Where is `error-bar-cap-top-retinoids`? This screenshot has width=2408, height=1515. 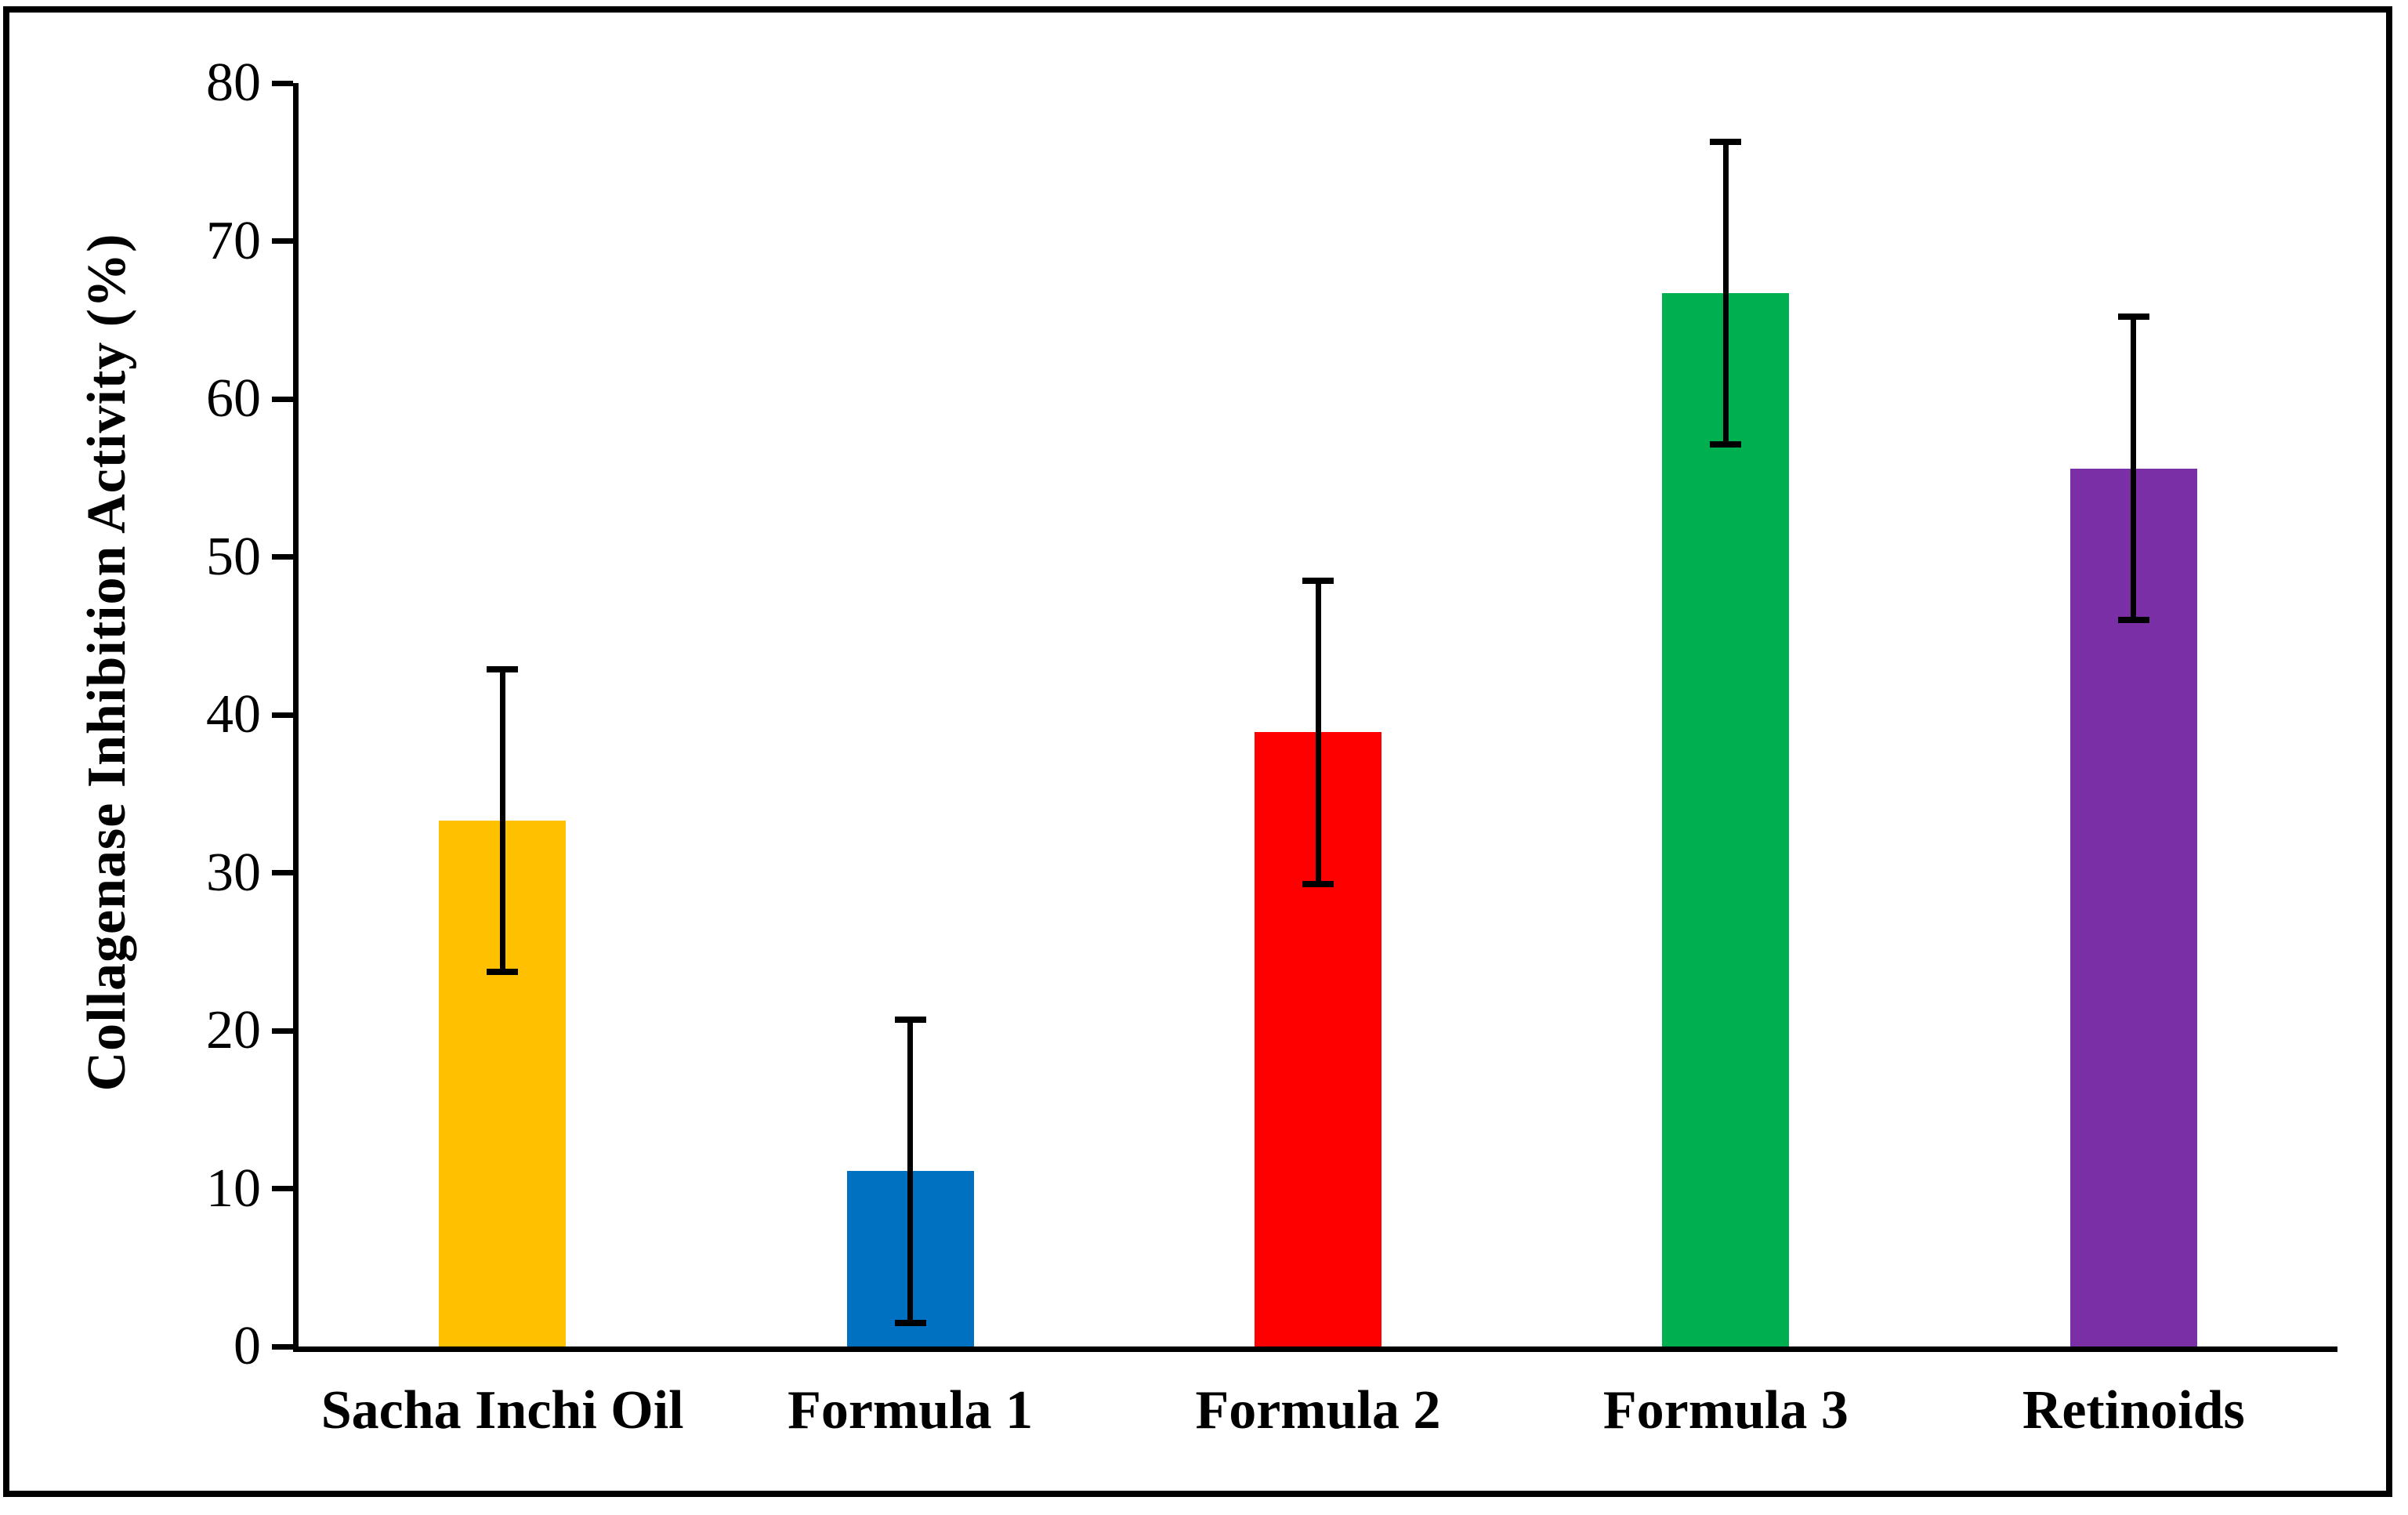 error-bar-cap-top-retinoids is located at coordinates (2133, 317).